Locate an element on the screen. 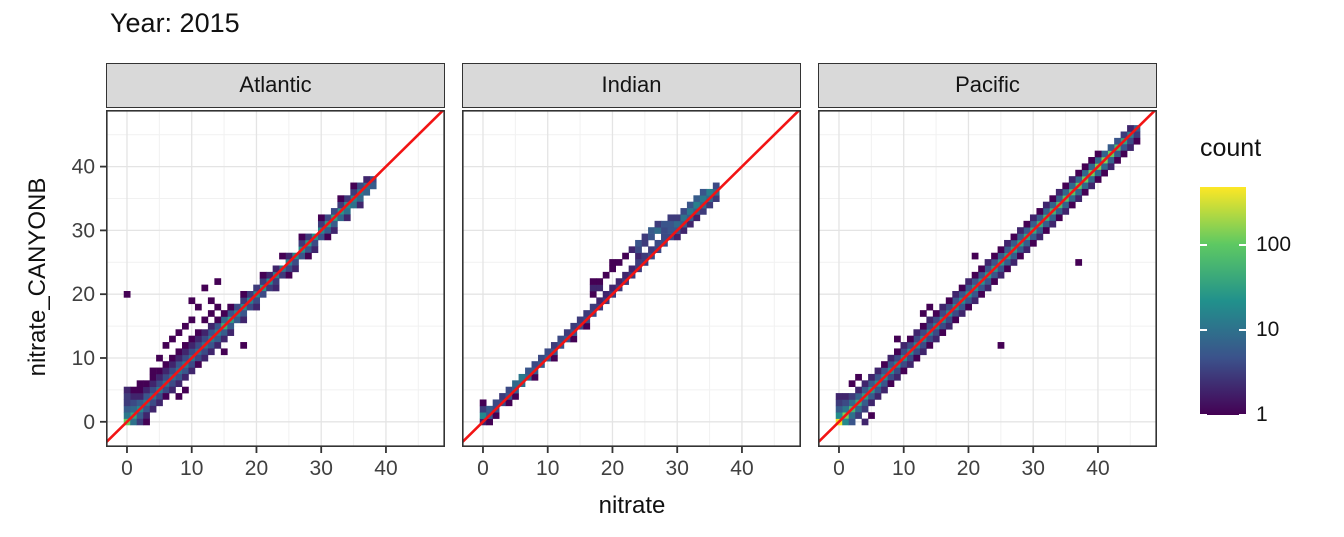 The height and width of the screenshot is (537, 1344). x-tick-label: 40 is located at coordinates (1097, 468).